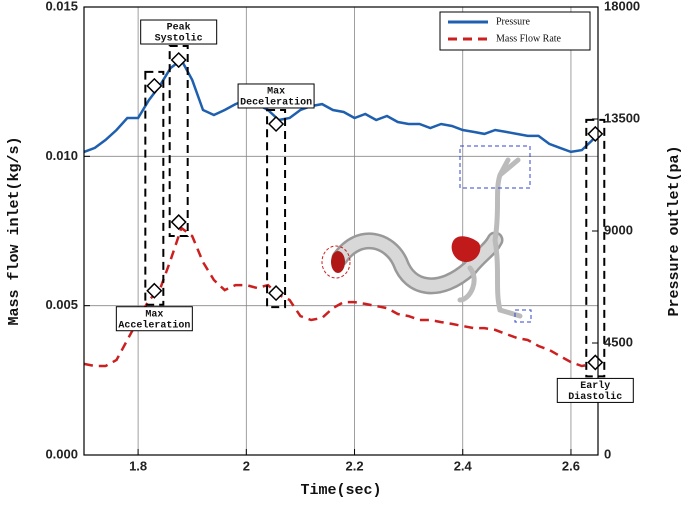 The height and width of the screenshot is (505, 685). I want to click on y2-tick-label: 9000, so click(618, 229).